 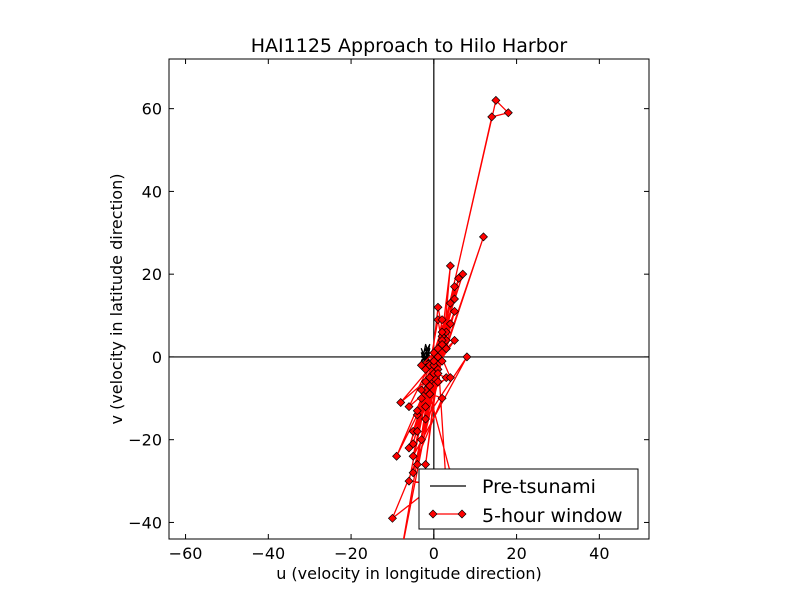 I want to click on legend-label-5-hour-window: 5-hour window, so click(x=552, y=516).